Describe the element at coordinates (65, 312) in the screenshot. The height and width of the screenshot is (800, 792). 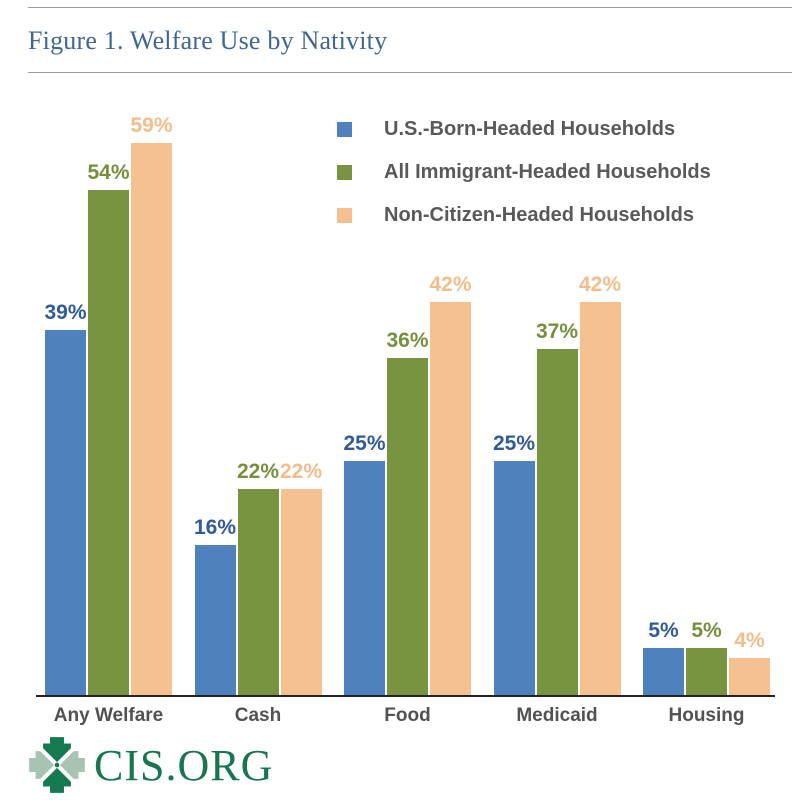
I see `bar-value-label: 39%` at that location.